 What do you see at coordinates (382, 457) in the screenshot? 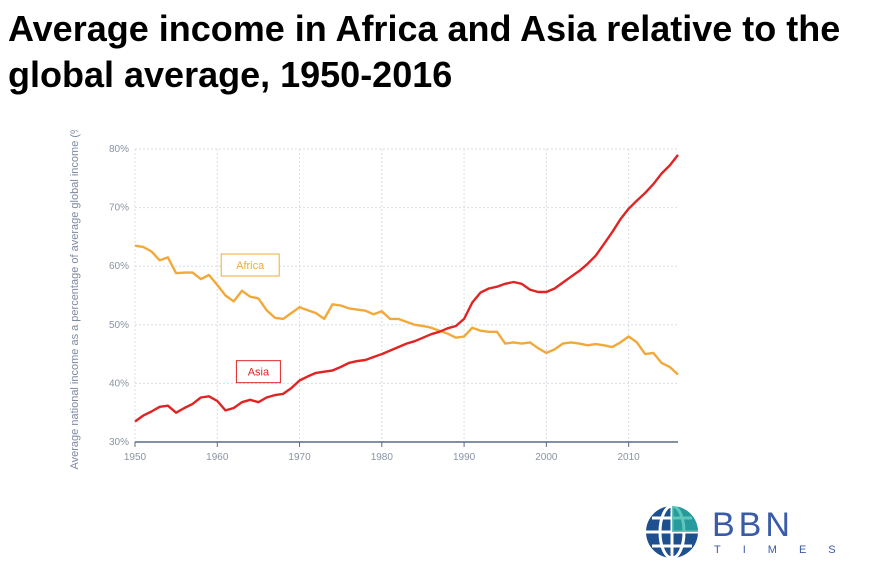
I see `x-tick-label: 1980` at bounding box center [382, 457].